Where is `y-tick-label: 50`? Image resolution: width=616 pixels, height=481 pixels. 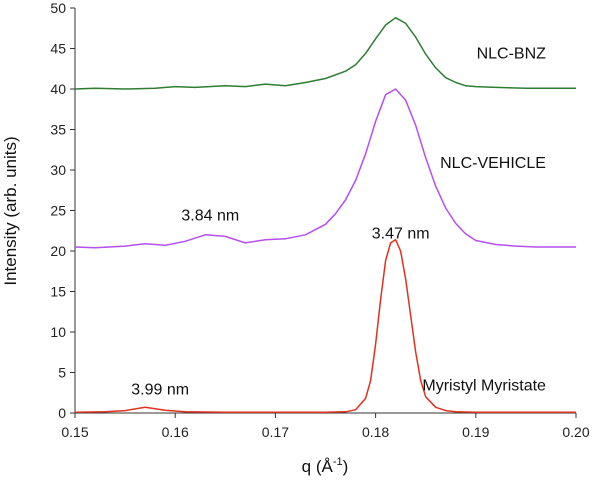 y-tick-label: 50 is located at coordinates (58, 8).